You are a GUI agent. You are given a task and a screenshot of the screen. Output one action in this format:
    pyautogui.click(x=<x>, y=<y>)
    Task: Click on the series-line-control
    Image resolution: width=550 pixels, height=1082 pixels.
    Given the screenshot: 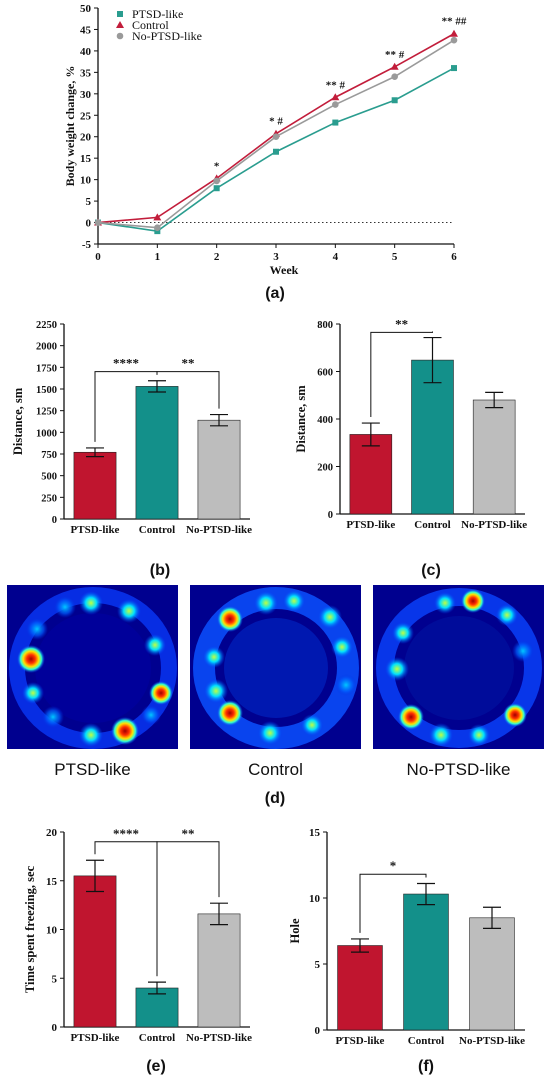 What is the action you would take?
    pyautogui.click(x=276, y=128)
    